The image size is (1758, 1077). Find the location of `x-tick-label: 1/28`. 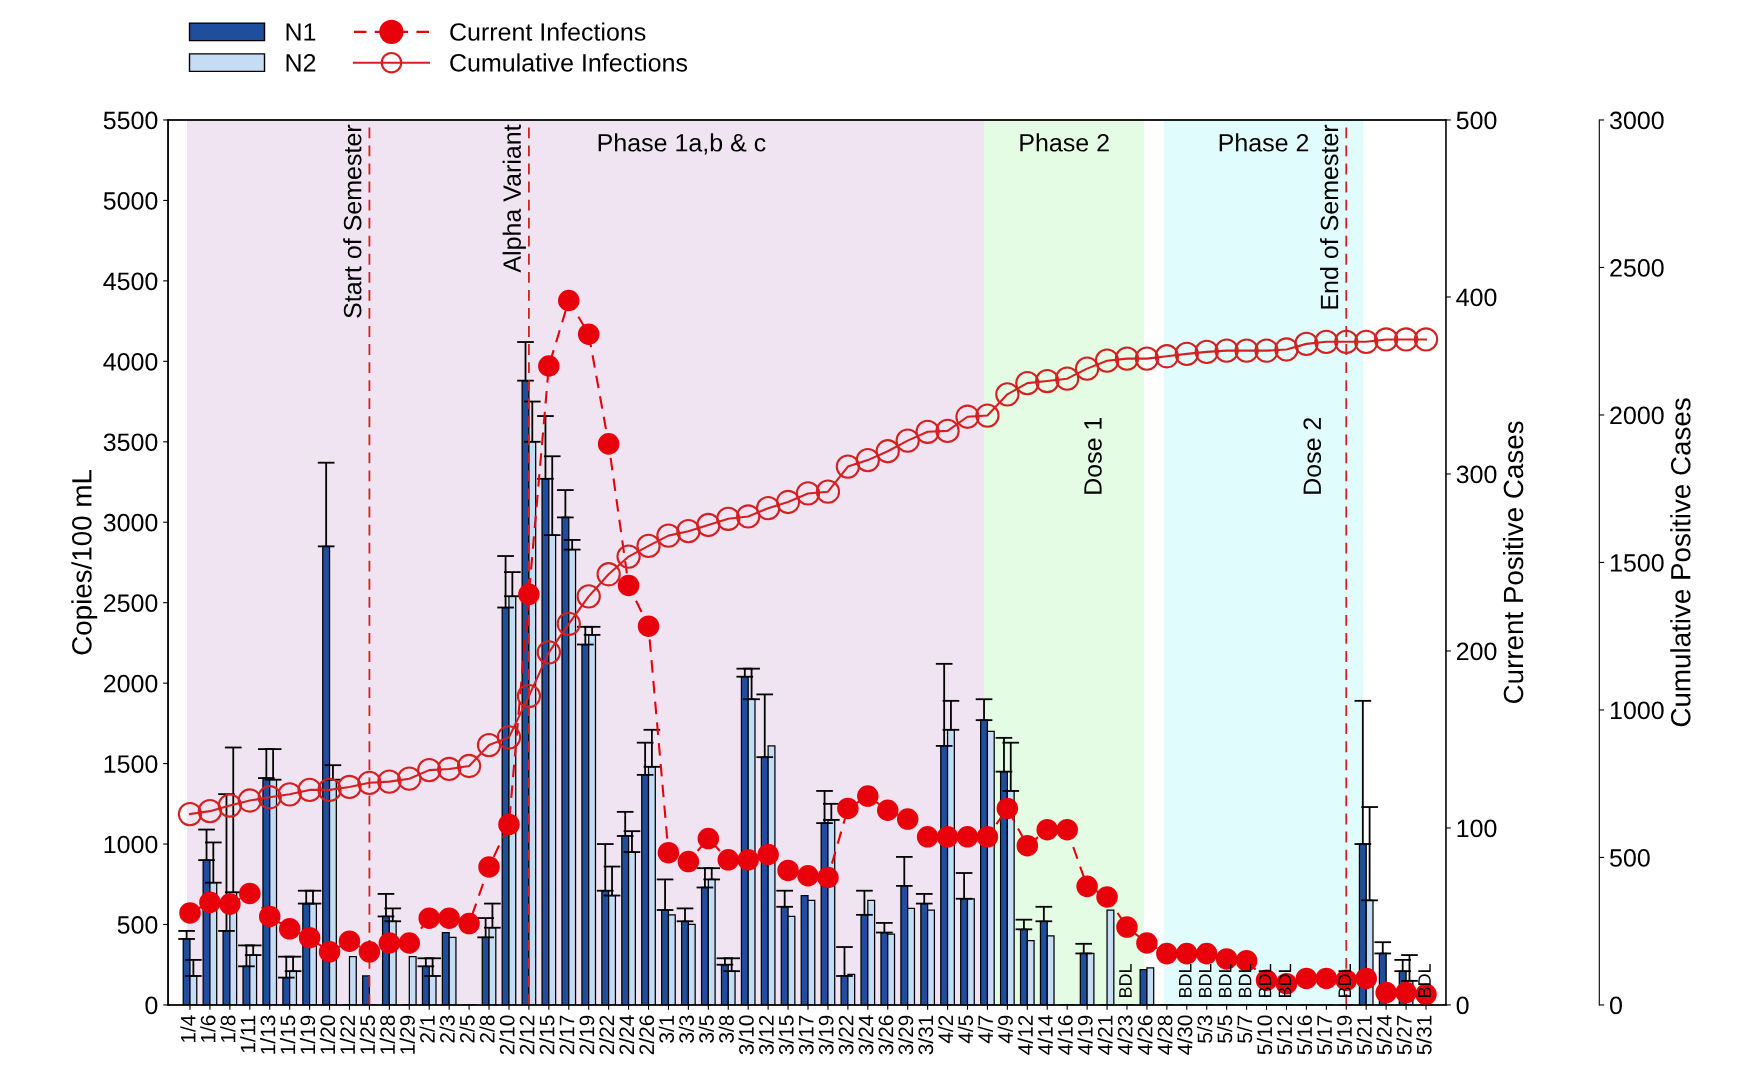

x-tick-label: 1/28 is located at coordinates (387, 1034).